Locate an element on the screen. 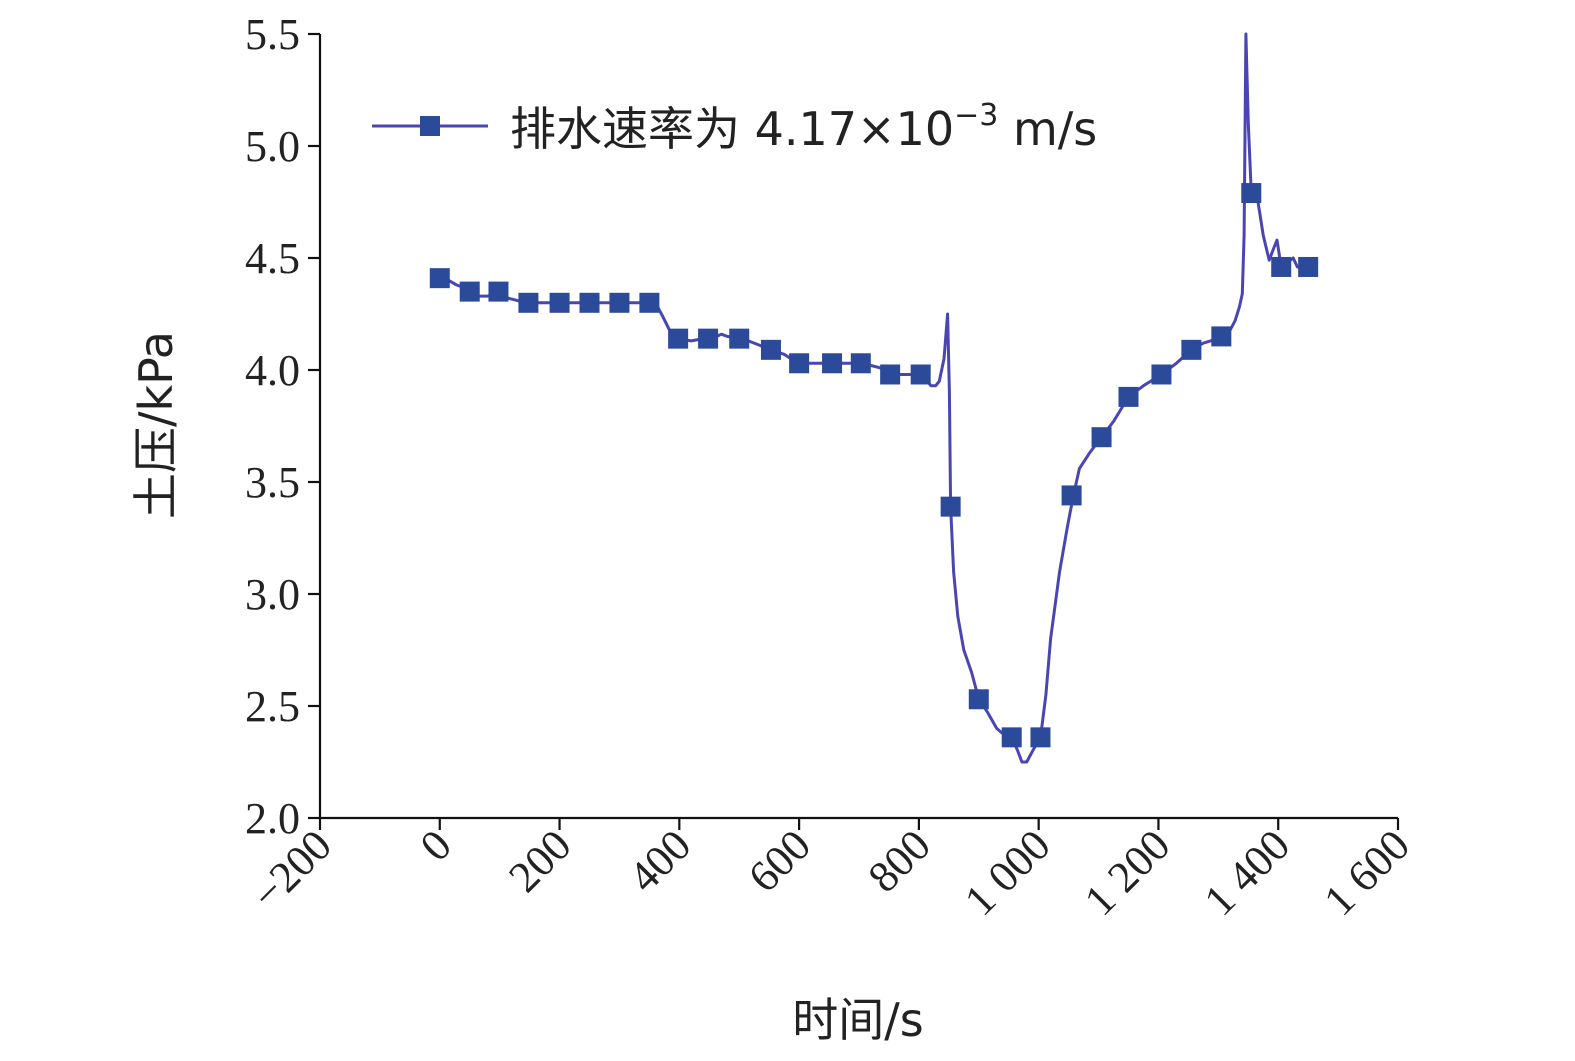 This screenshot has height=1061, width=1575. y-ticks: 2.0 2.5 3.0 3.5 4.0 4.5 5.0 5.5 is located at coordinates (282, 426).